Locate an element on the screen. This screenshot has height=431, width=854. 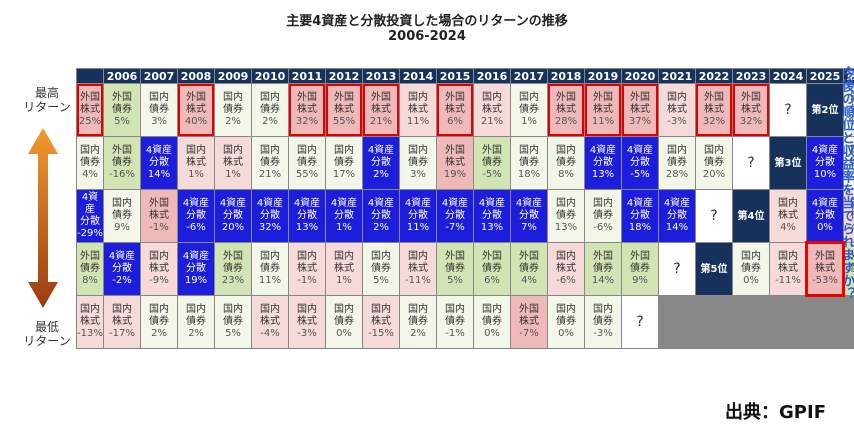
rank-cell: 4資産 分散 7% is located at coordinates (529, 216).